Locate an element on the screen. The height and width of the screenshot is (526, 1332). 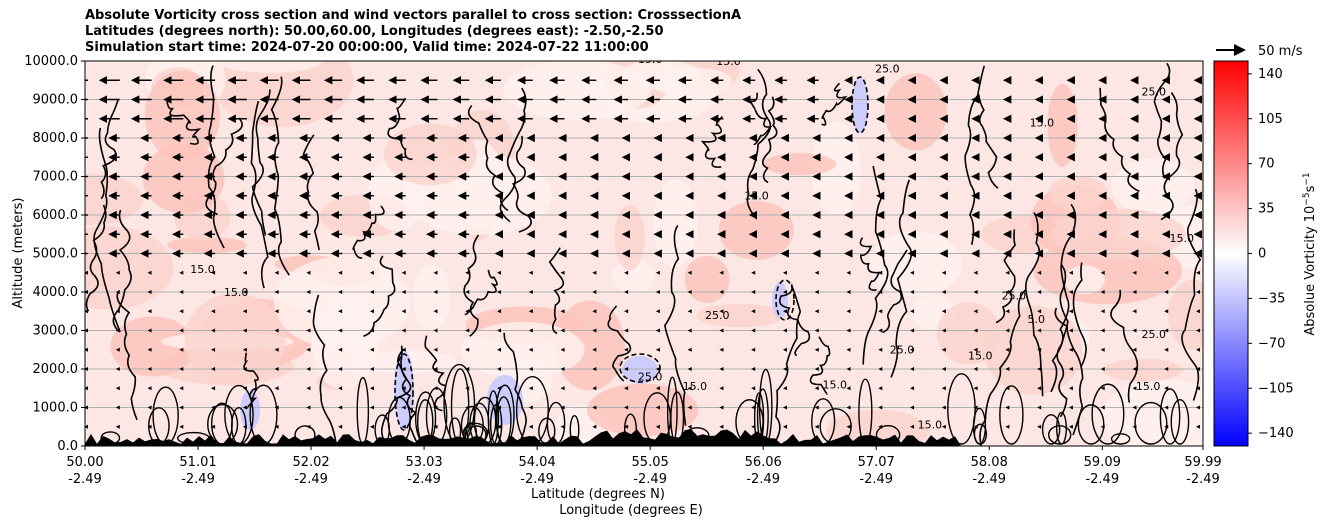
x-tick-label-lat: 54.04 is located at coordinates (537, 462).